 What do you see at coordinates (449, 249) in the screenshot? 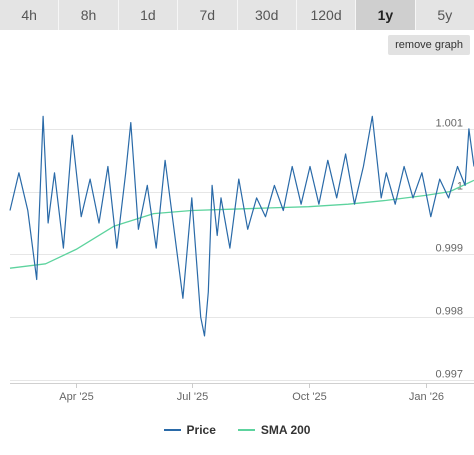
I see `y-tick-label: 0.999` at bounding box center [449, 249].